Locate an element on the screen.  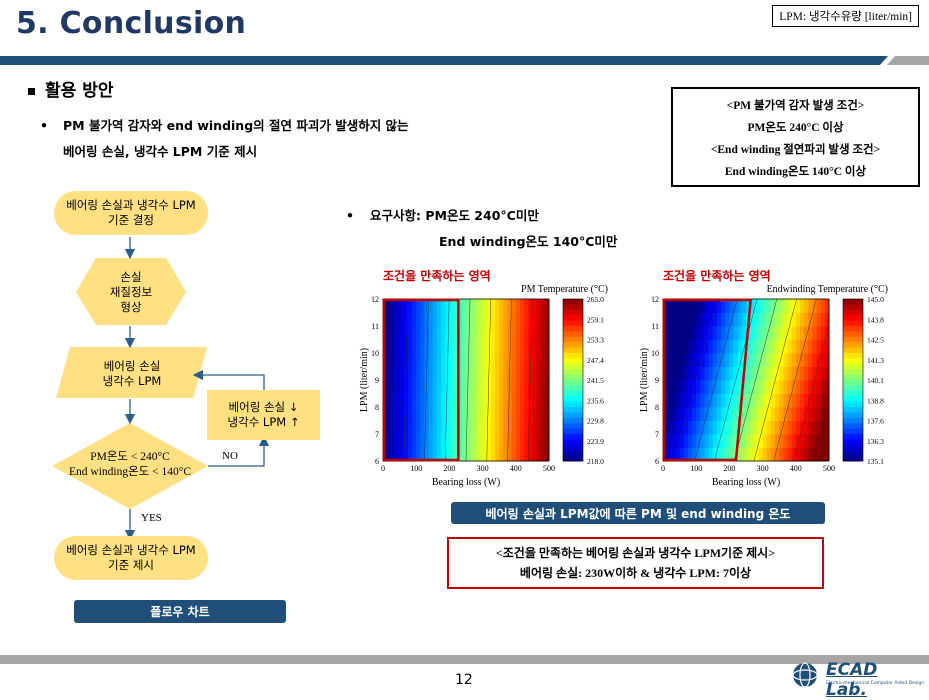
y-tick-label: 6 is located at coordinates (657, 461).